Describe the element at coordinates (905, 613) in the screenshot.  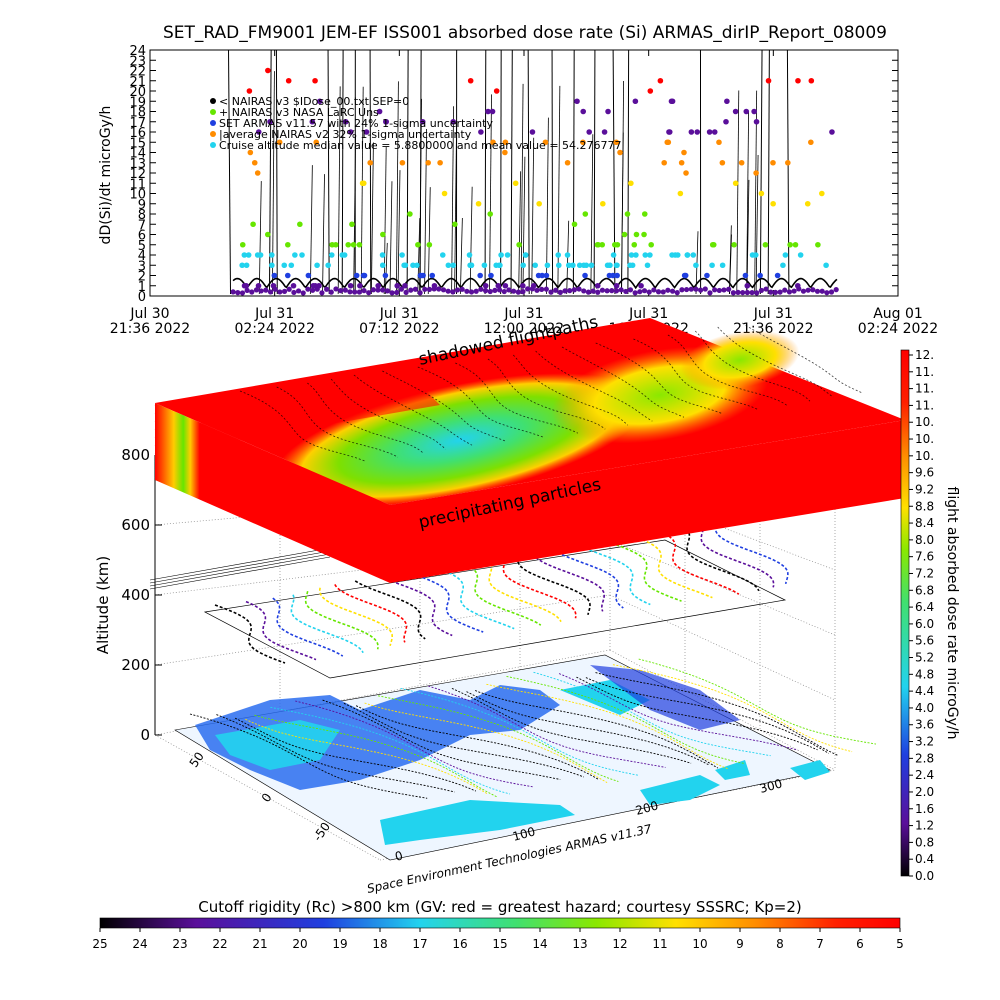
I see `dose-colorbar-gradient` at that location.